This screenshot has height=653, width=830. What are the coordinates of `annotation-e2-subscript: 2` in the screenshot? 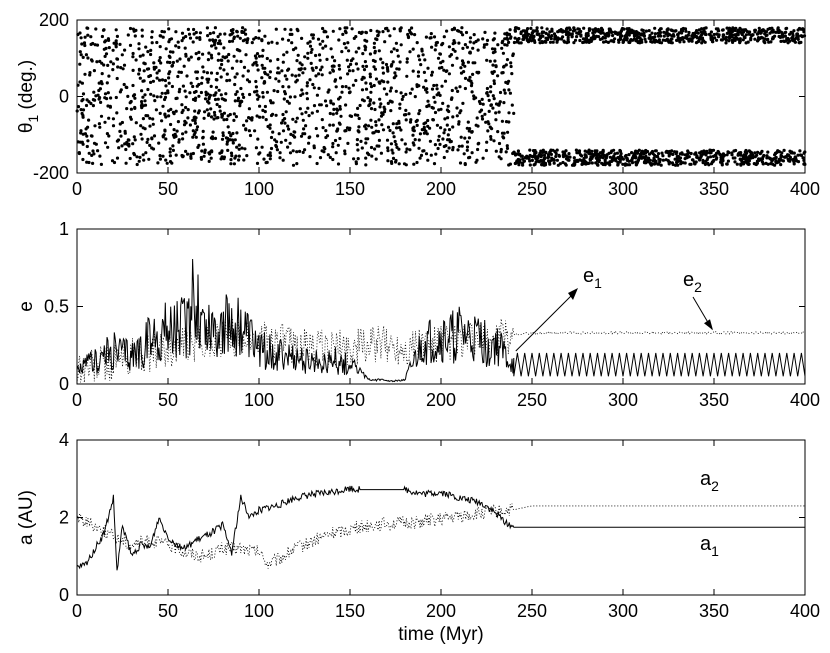 It's located at (698, 287).